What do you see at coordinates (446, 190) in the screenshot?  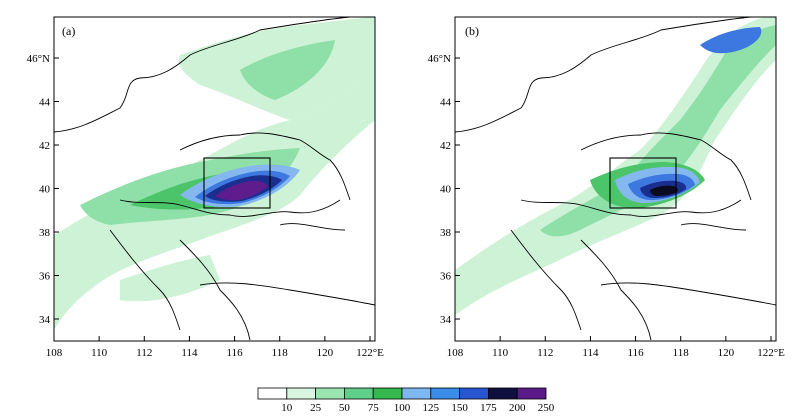 I see `y-tick-label-b-3: 40` at bounding box center [446, 190].